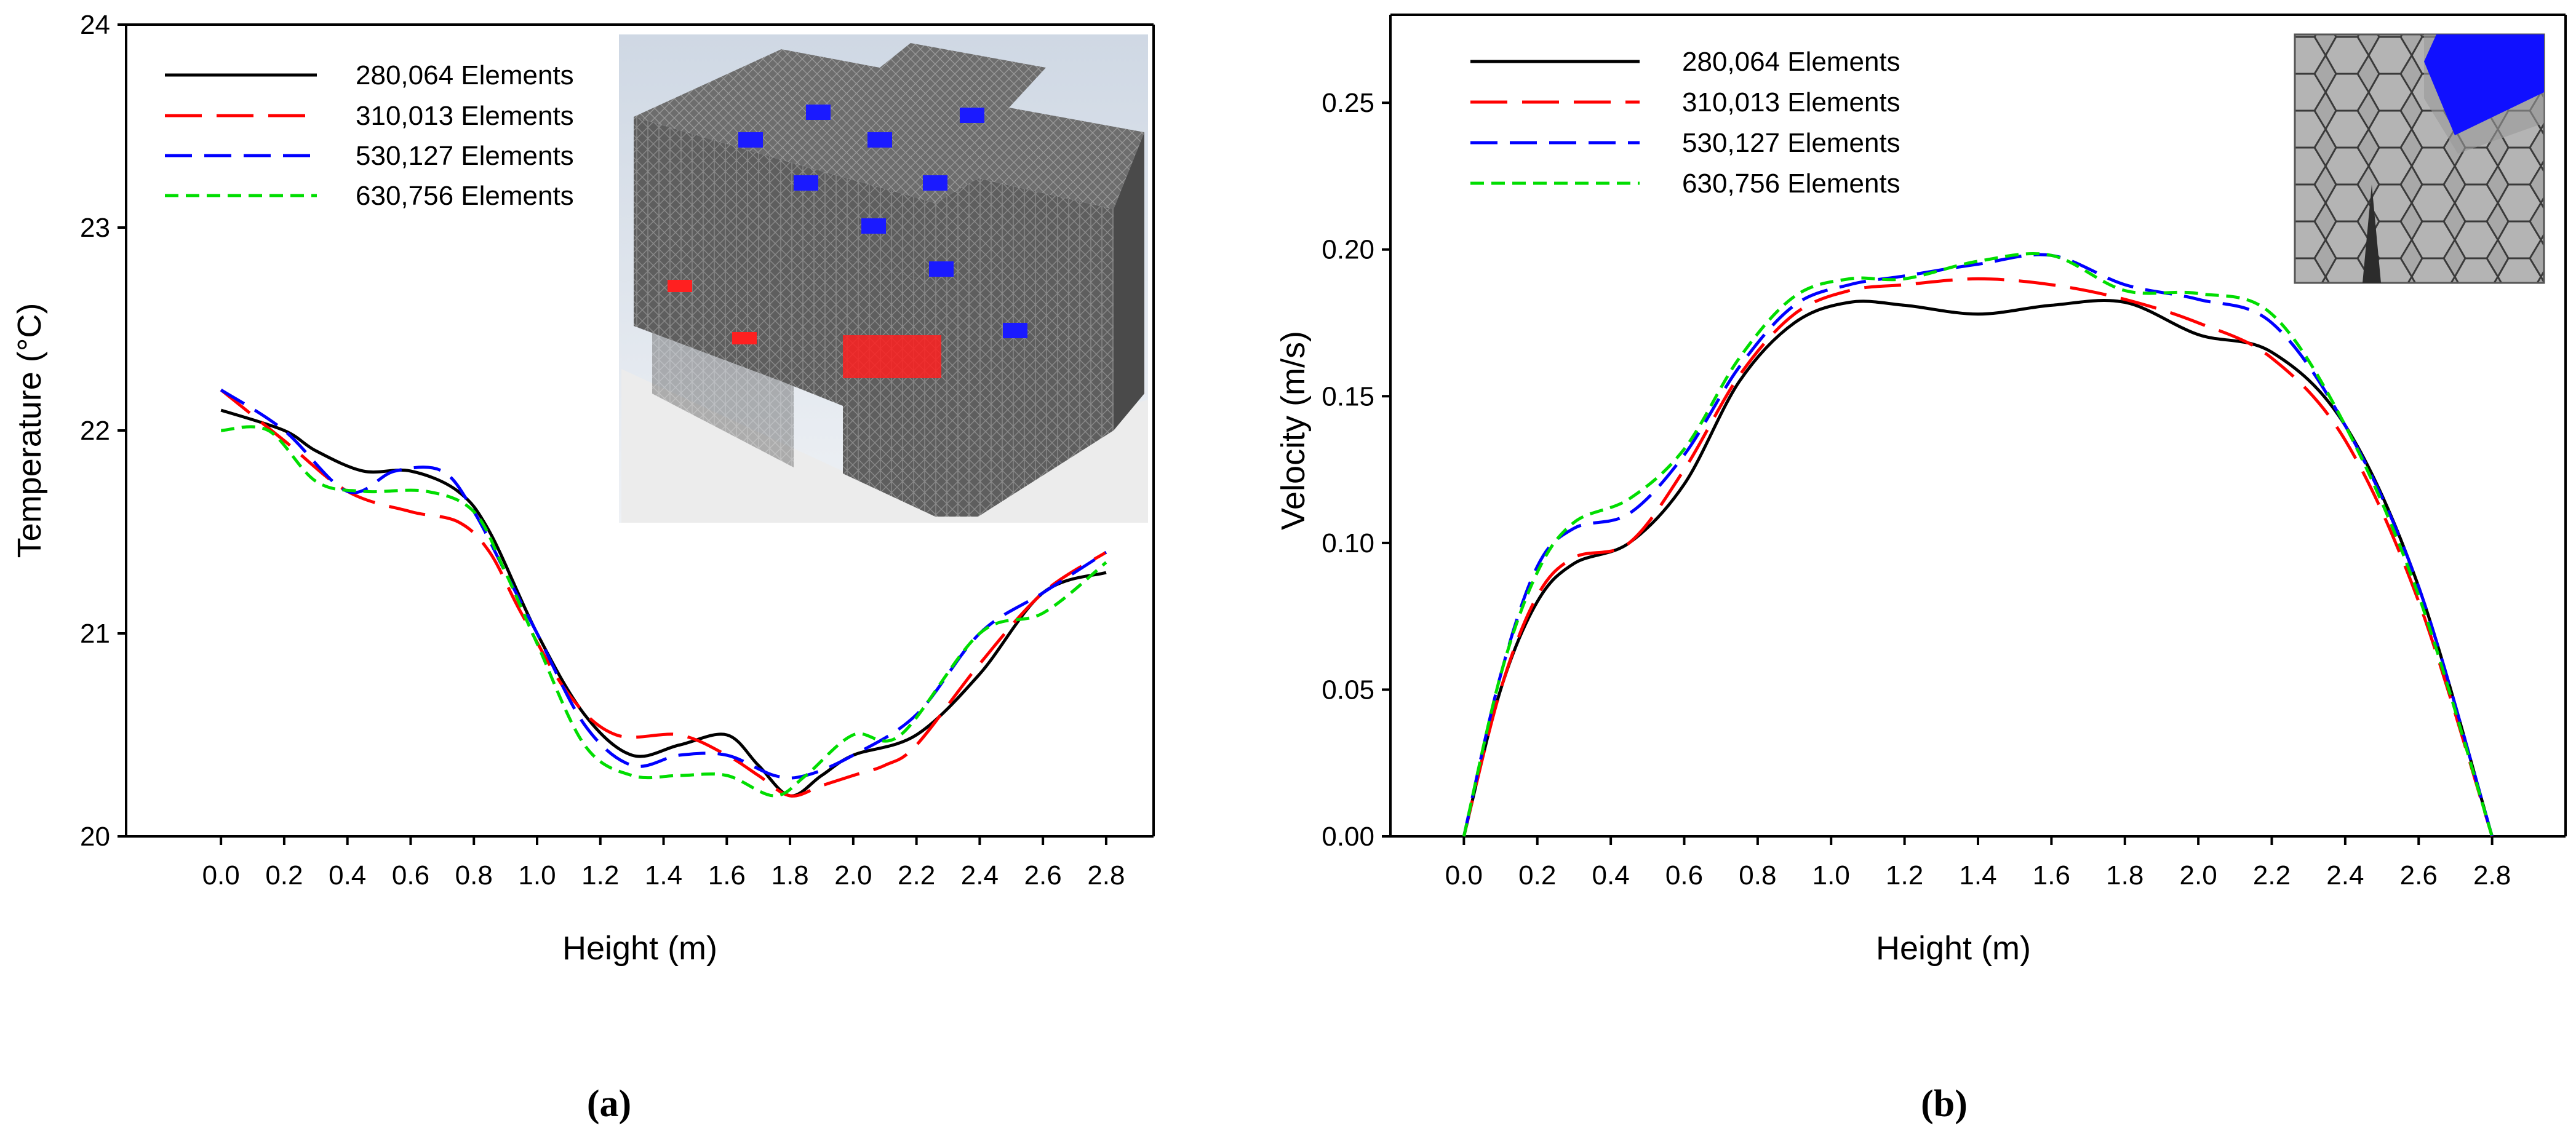 The height and width of the screenshot is (1134, 2576). Describe the element at coordinates (1537, 875) in the screenshot. I see `b-xtick-label-1: 0.2` at that location.